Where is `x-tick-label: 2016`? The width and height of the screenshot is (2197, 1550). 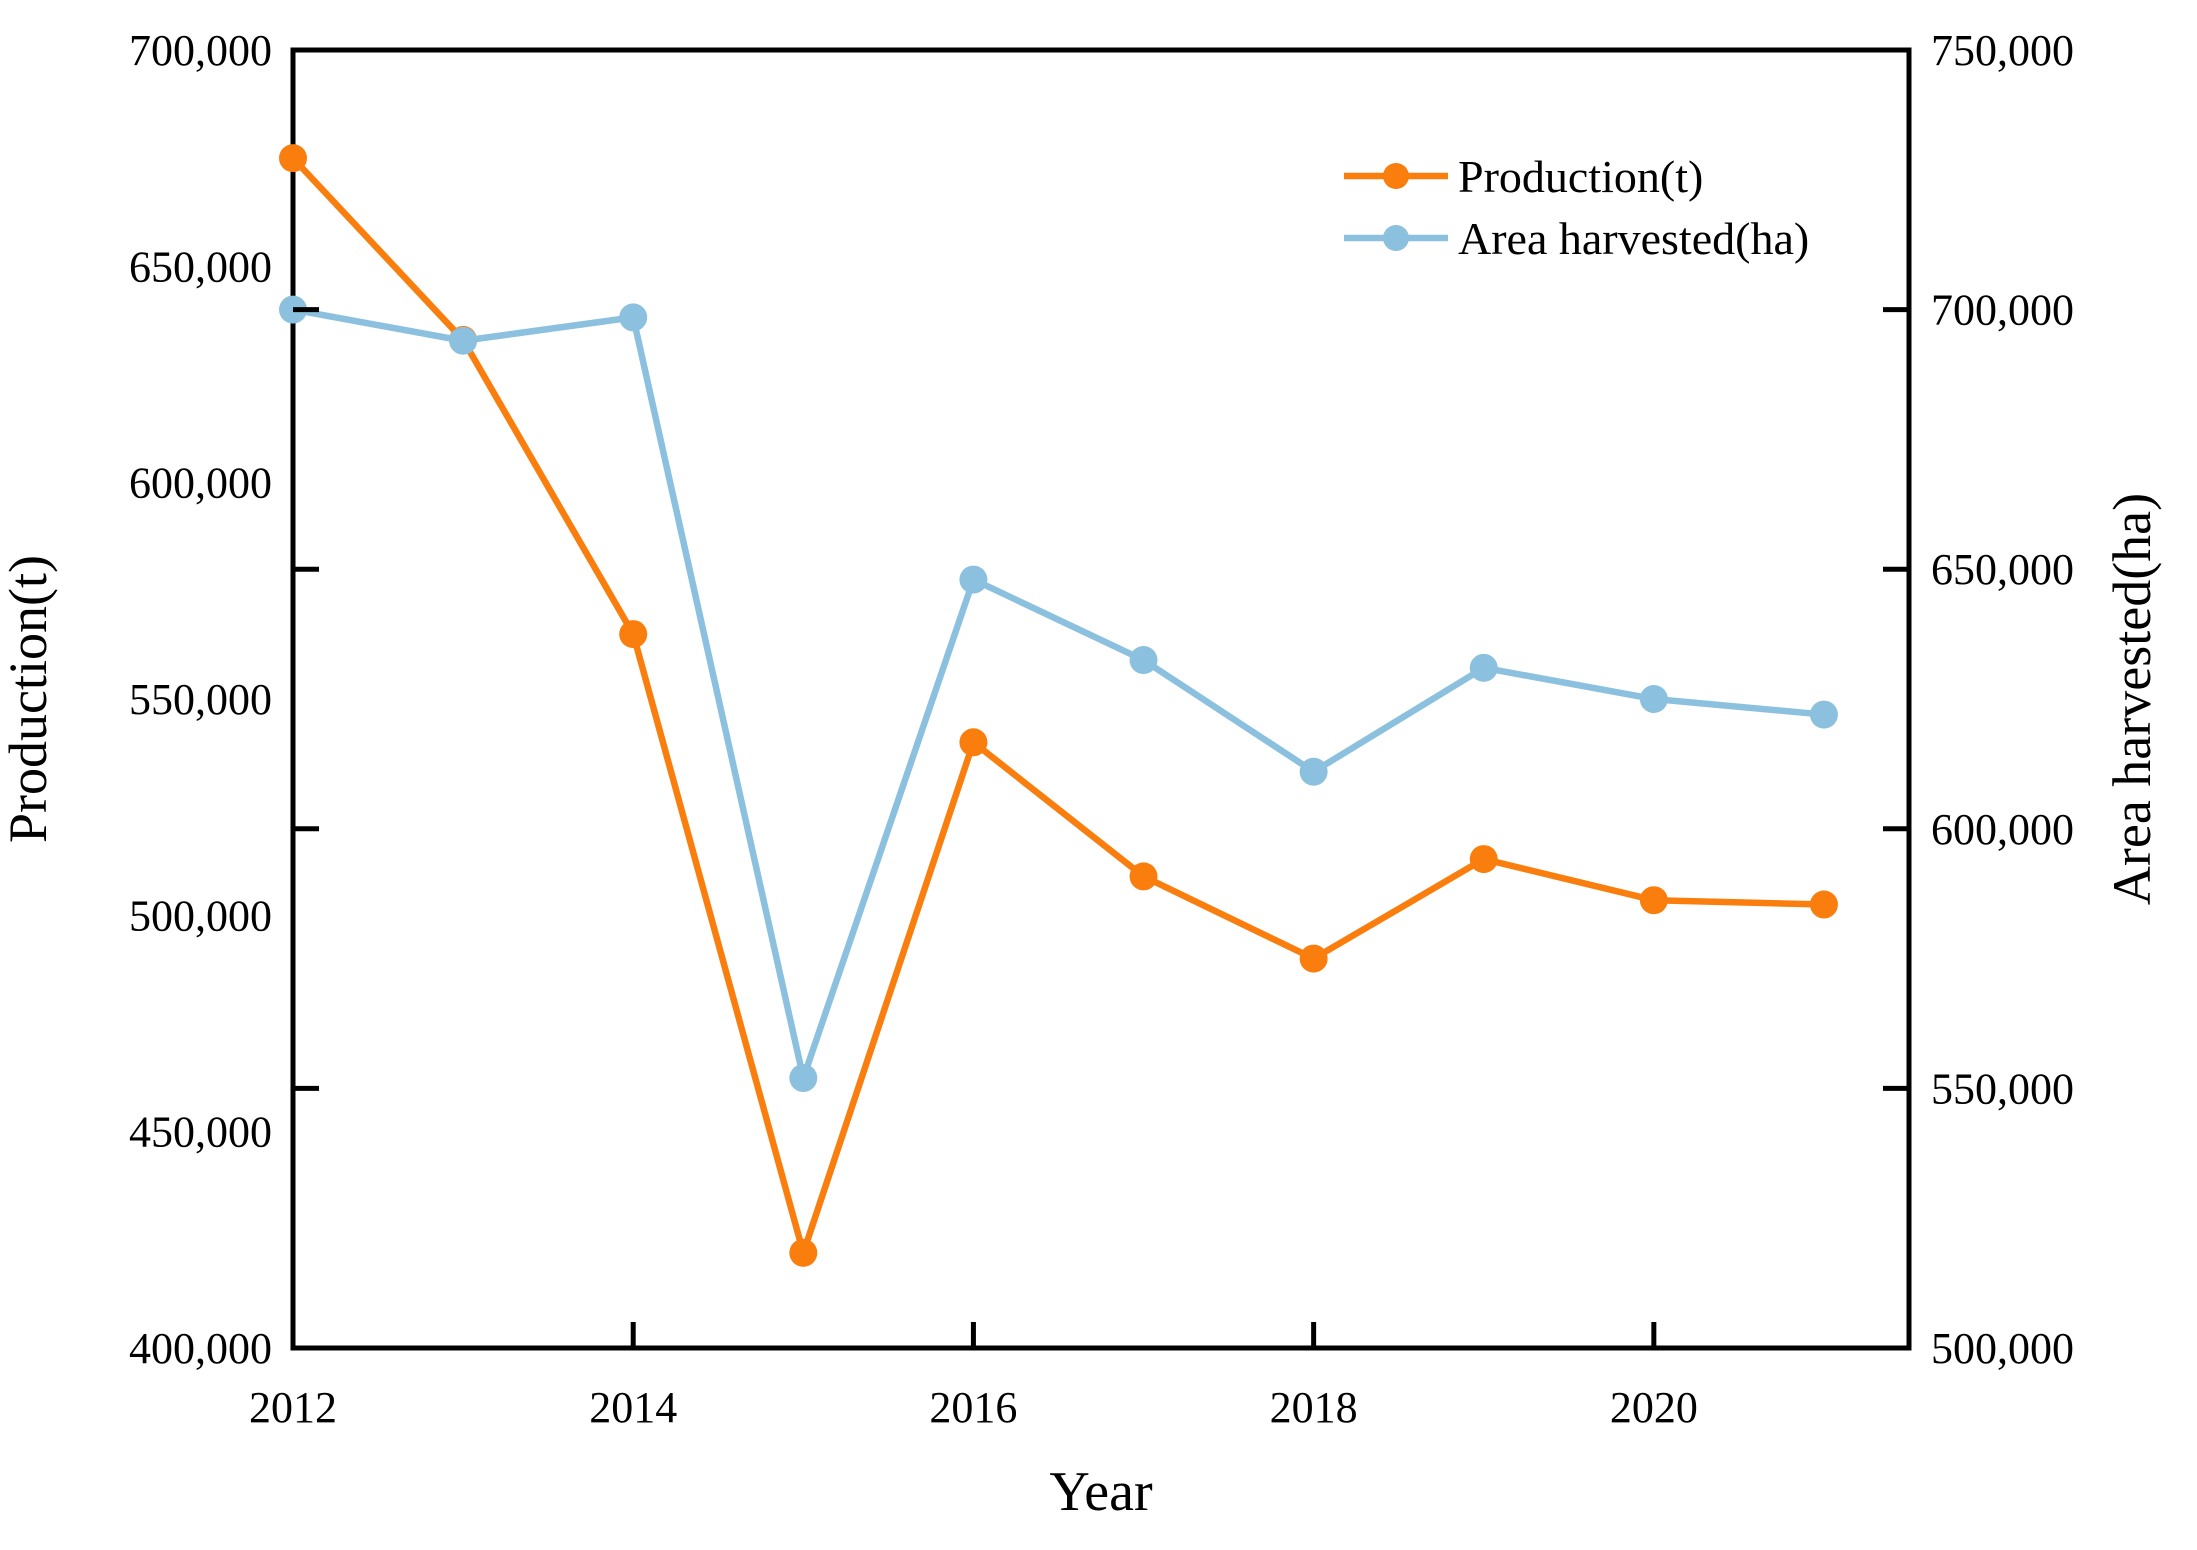 x-tick-label: 2016 is located at coordinates (973, 1407).